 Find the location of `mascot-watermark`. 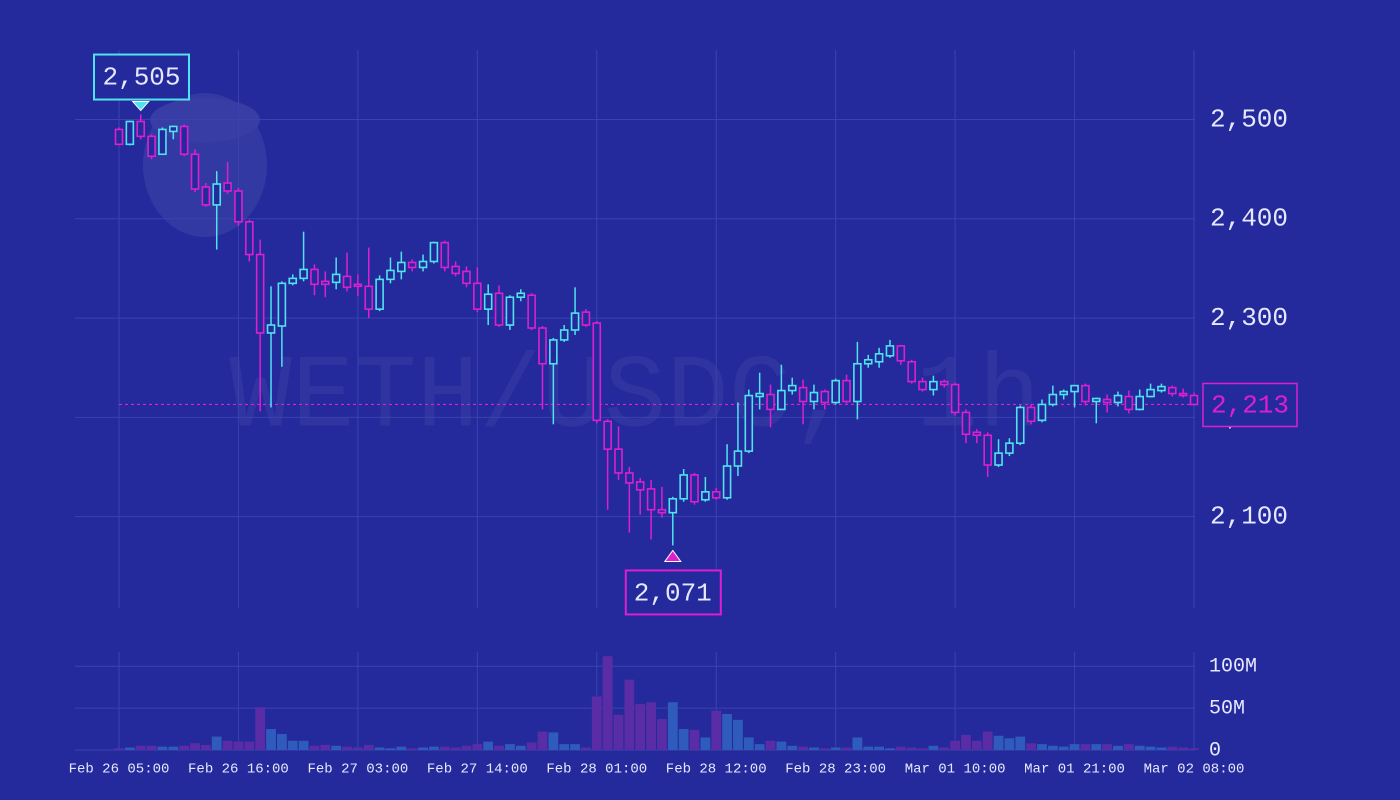

mascot-watermark is located at coordinates (205, 165).